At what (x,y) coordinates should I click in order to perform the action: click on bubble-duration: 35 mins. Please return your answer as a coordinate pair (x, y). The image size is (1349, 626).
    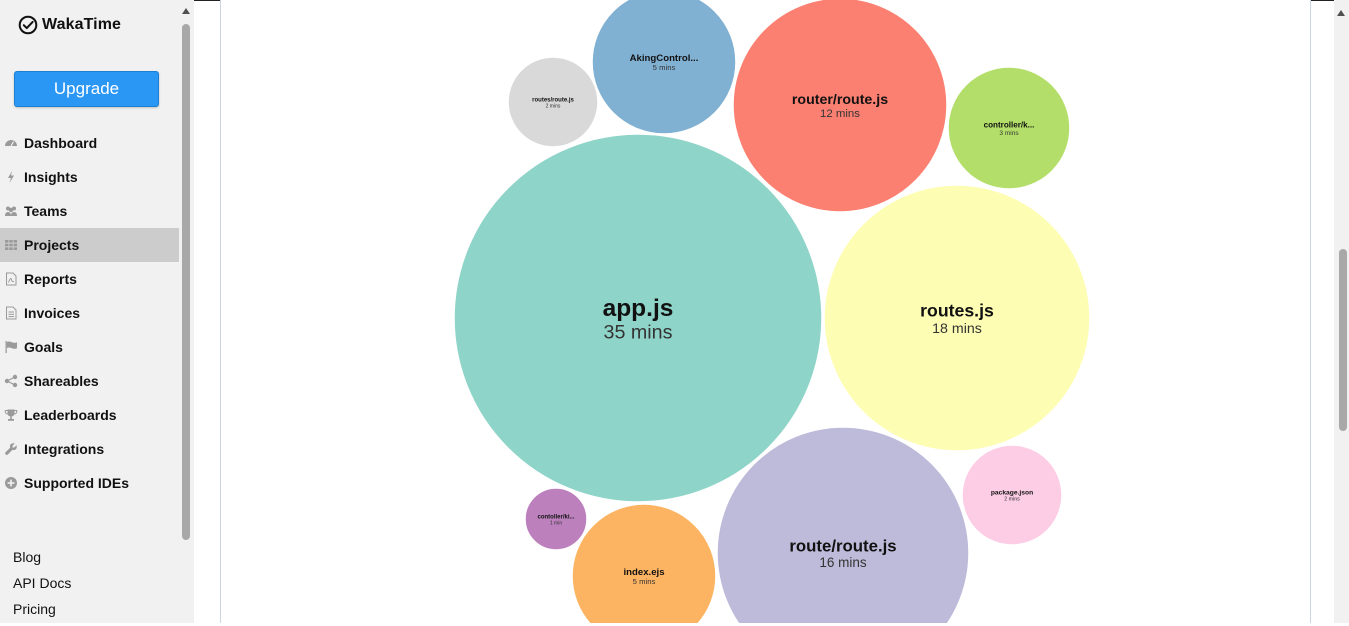
    Looking at the image, I should click on (638, 333).